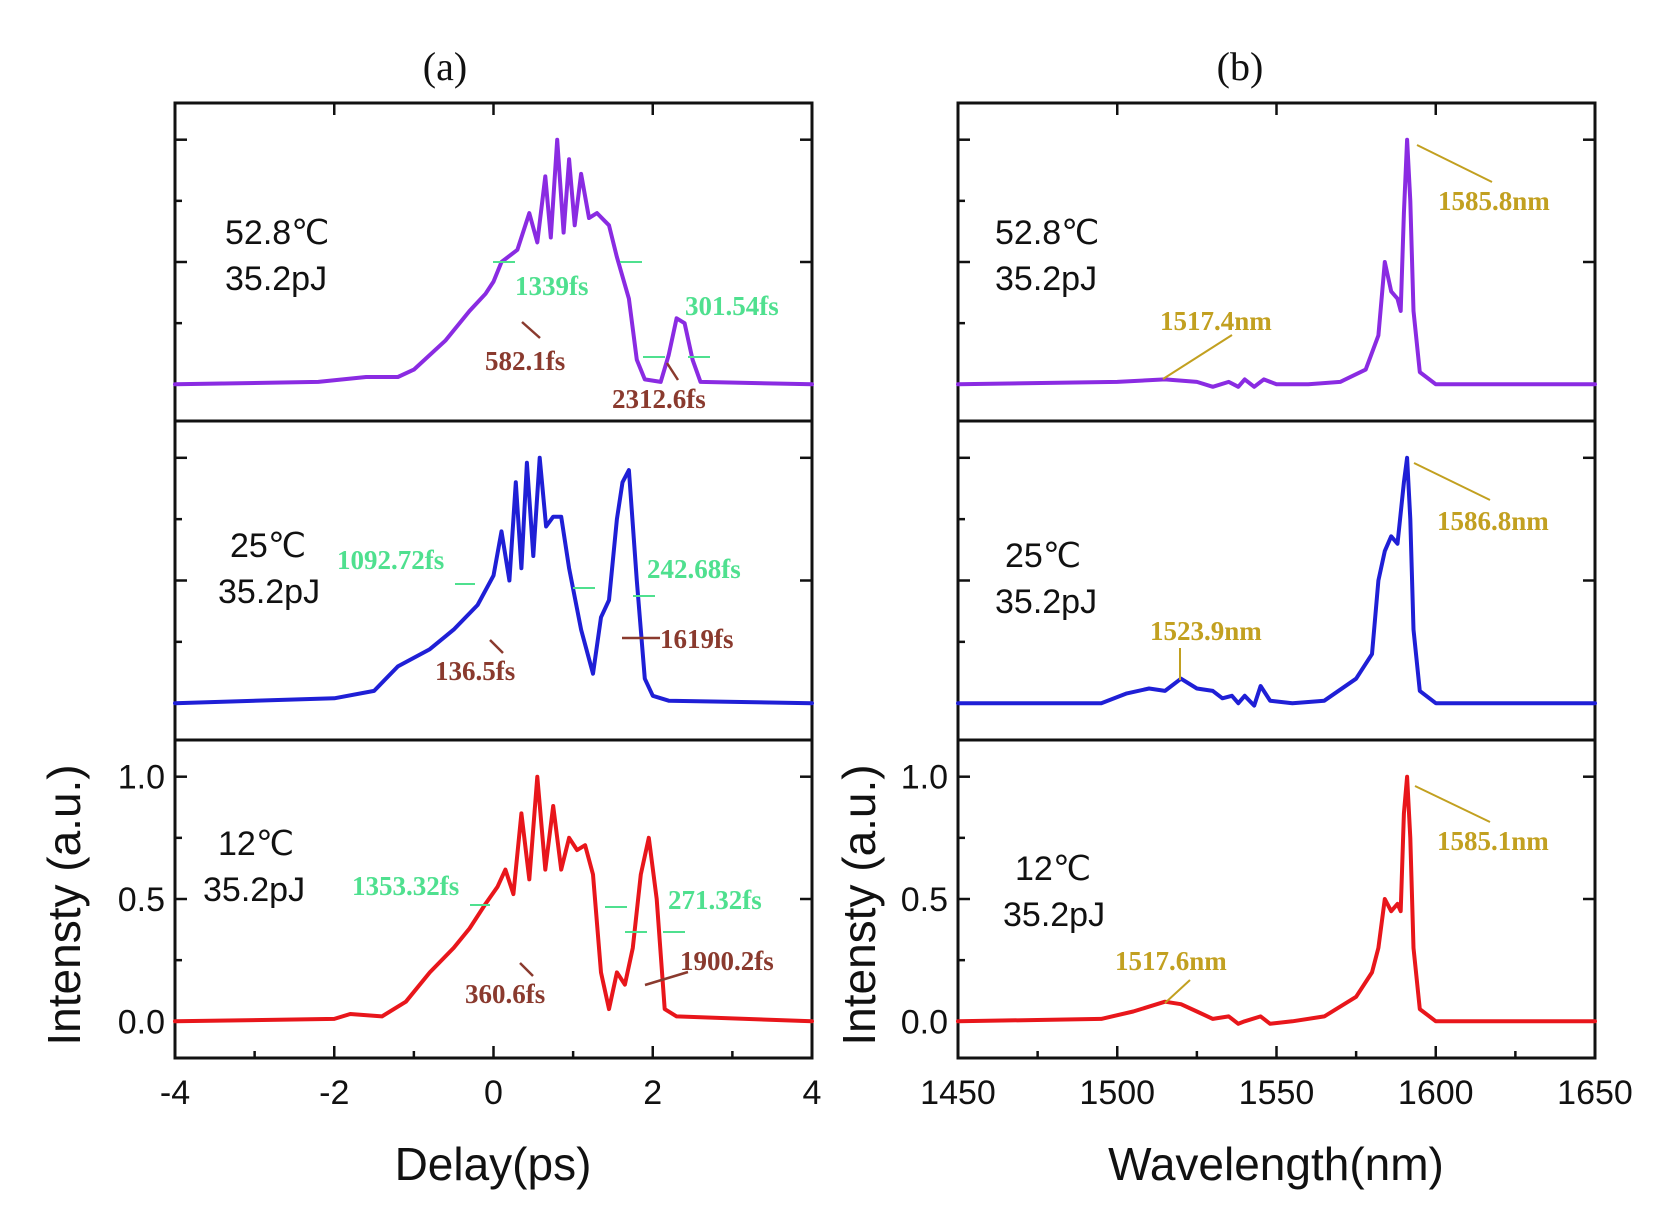 The height and width of the screenshot is (1232, 1672). What do you see at coordinates (505, 994) in the screenshot?
I see `annotation-360fs: 360.6fs` at bounding box center [505, 994].